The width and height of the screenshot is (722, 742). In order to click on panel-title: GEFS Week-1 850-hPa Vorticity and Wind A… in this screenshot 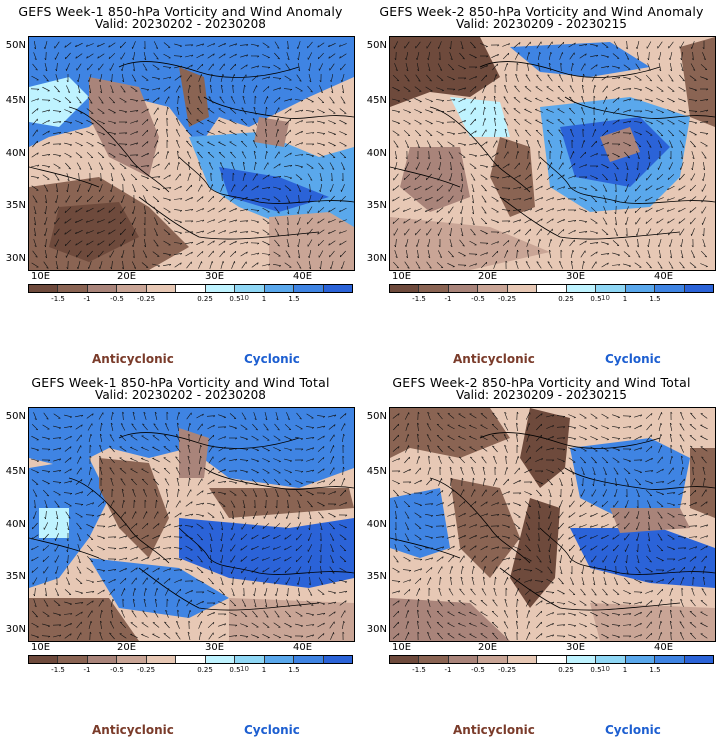, I will do `click(180, 11)`.